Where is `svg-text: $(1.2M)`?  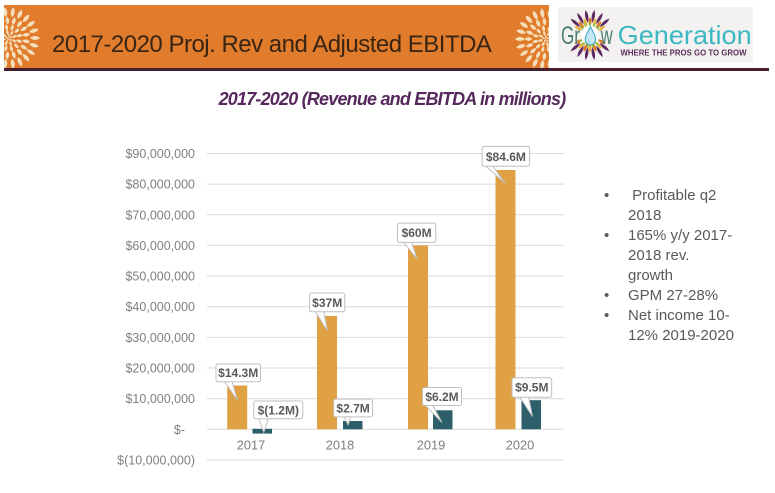 svg-text: $(1.2M) is located at coordinates (278, 410).